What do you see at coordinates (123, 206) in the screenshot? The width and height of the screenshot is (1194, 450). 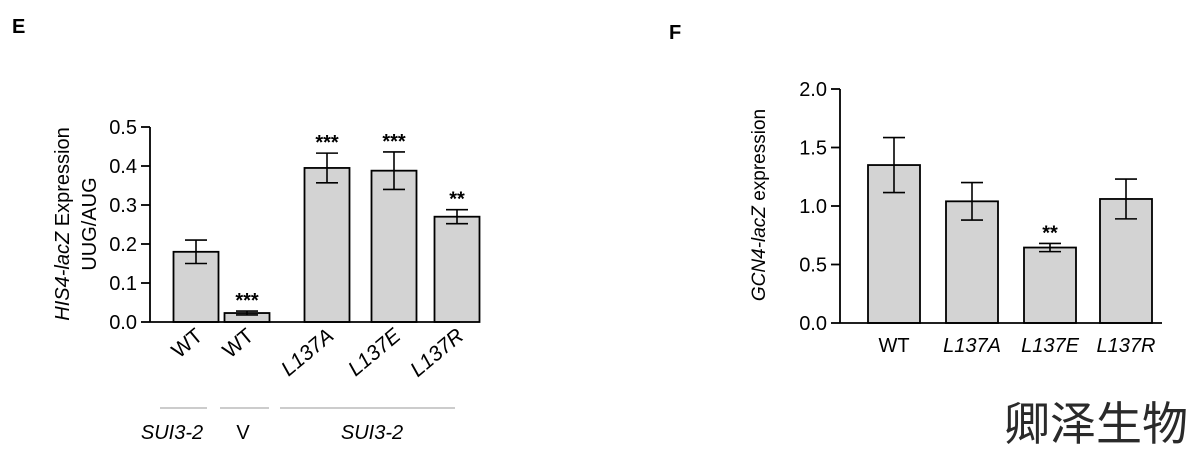 I see `e-ytick-label: 0.3` at bounding box center [123, 206].